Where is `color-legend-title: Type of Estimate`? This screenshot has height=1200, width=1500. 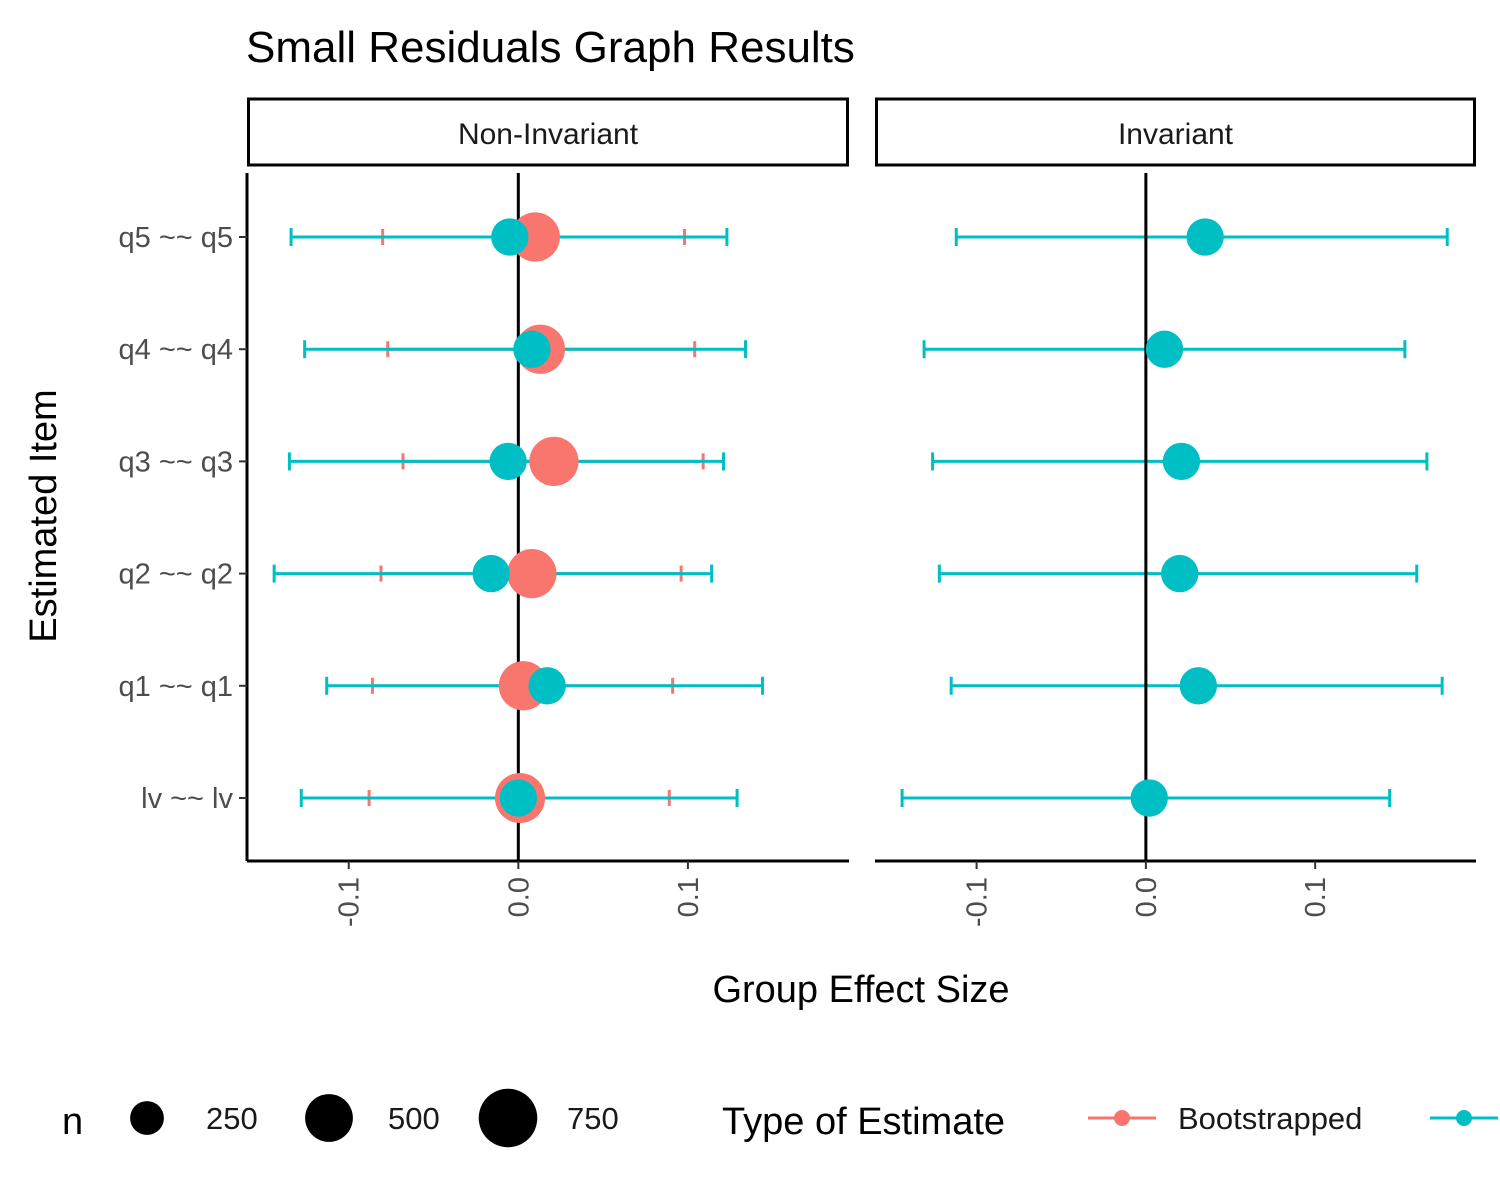 color-legend-title: Type of Estimate is located at coordinates (863, 1122).